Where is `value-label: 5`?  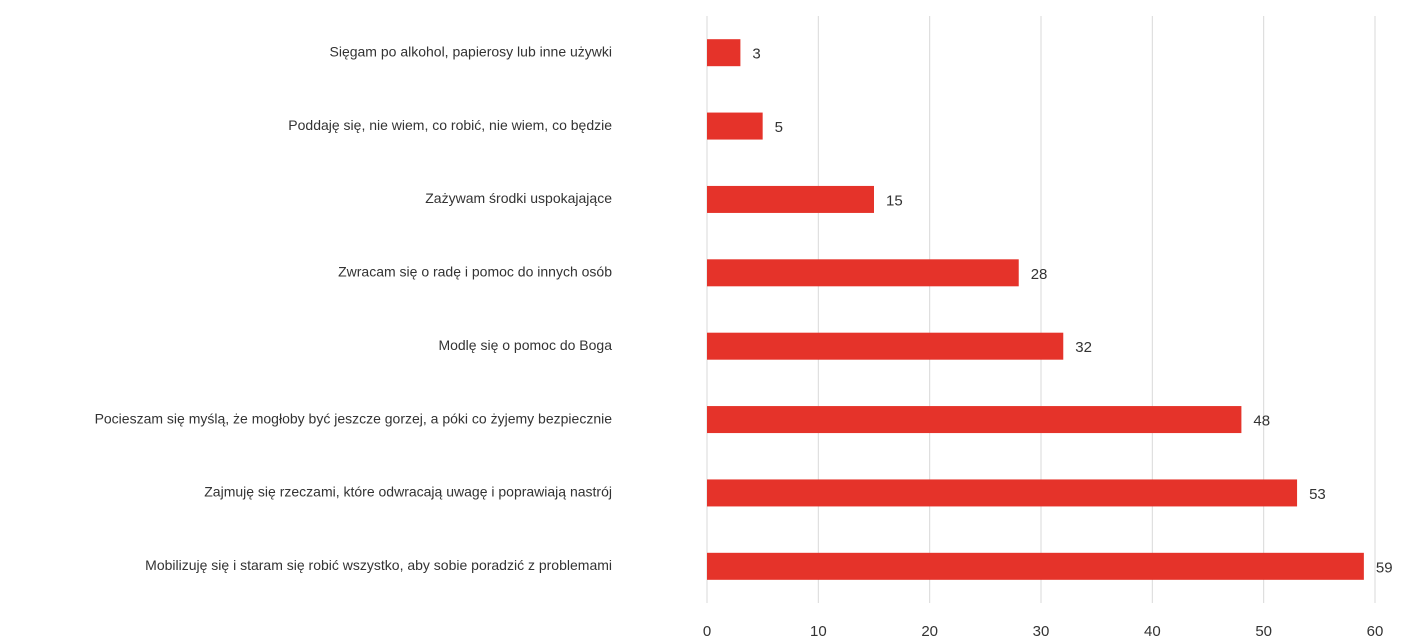 value-label: 5 is located at coordinates (779, 127).